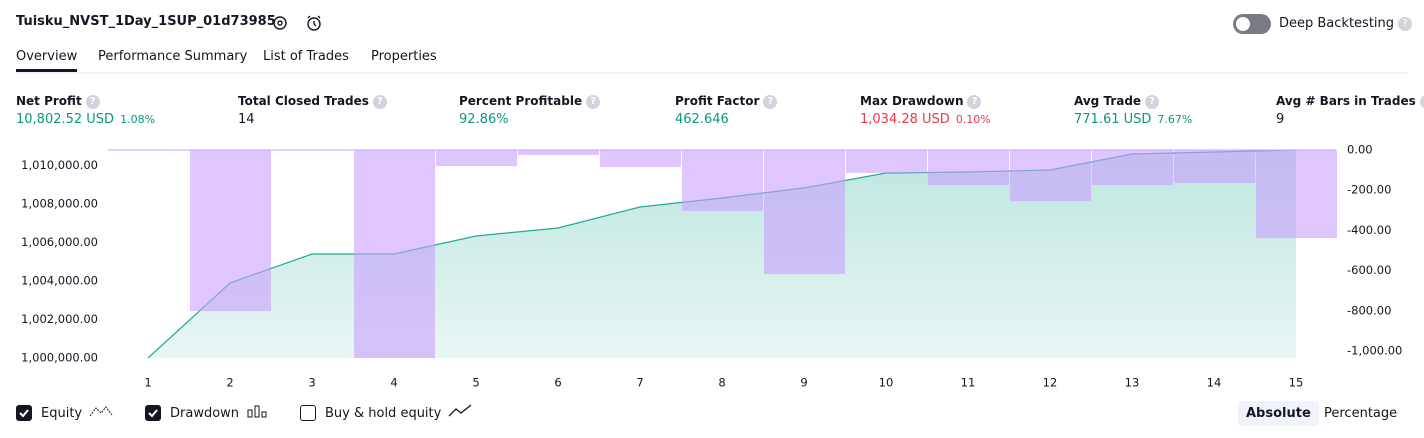 This screenshot has width=1424, height=438. What do you see at coordinates (521, 101) in the screenshot?
I see `metric-label-text: Percent Profitable` at bounding box center [521, 101].